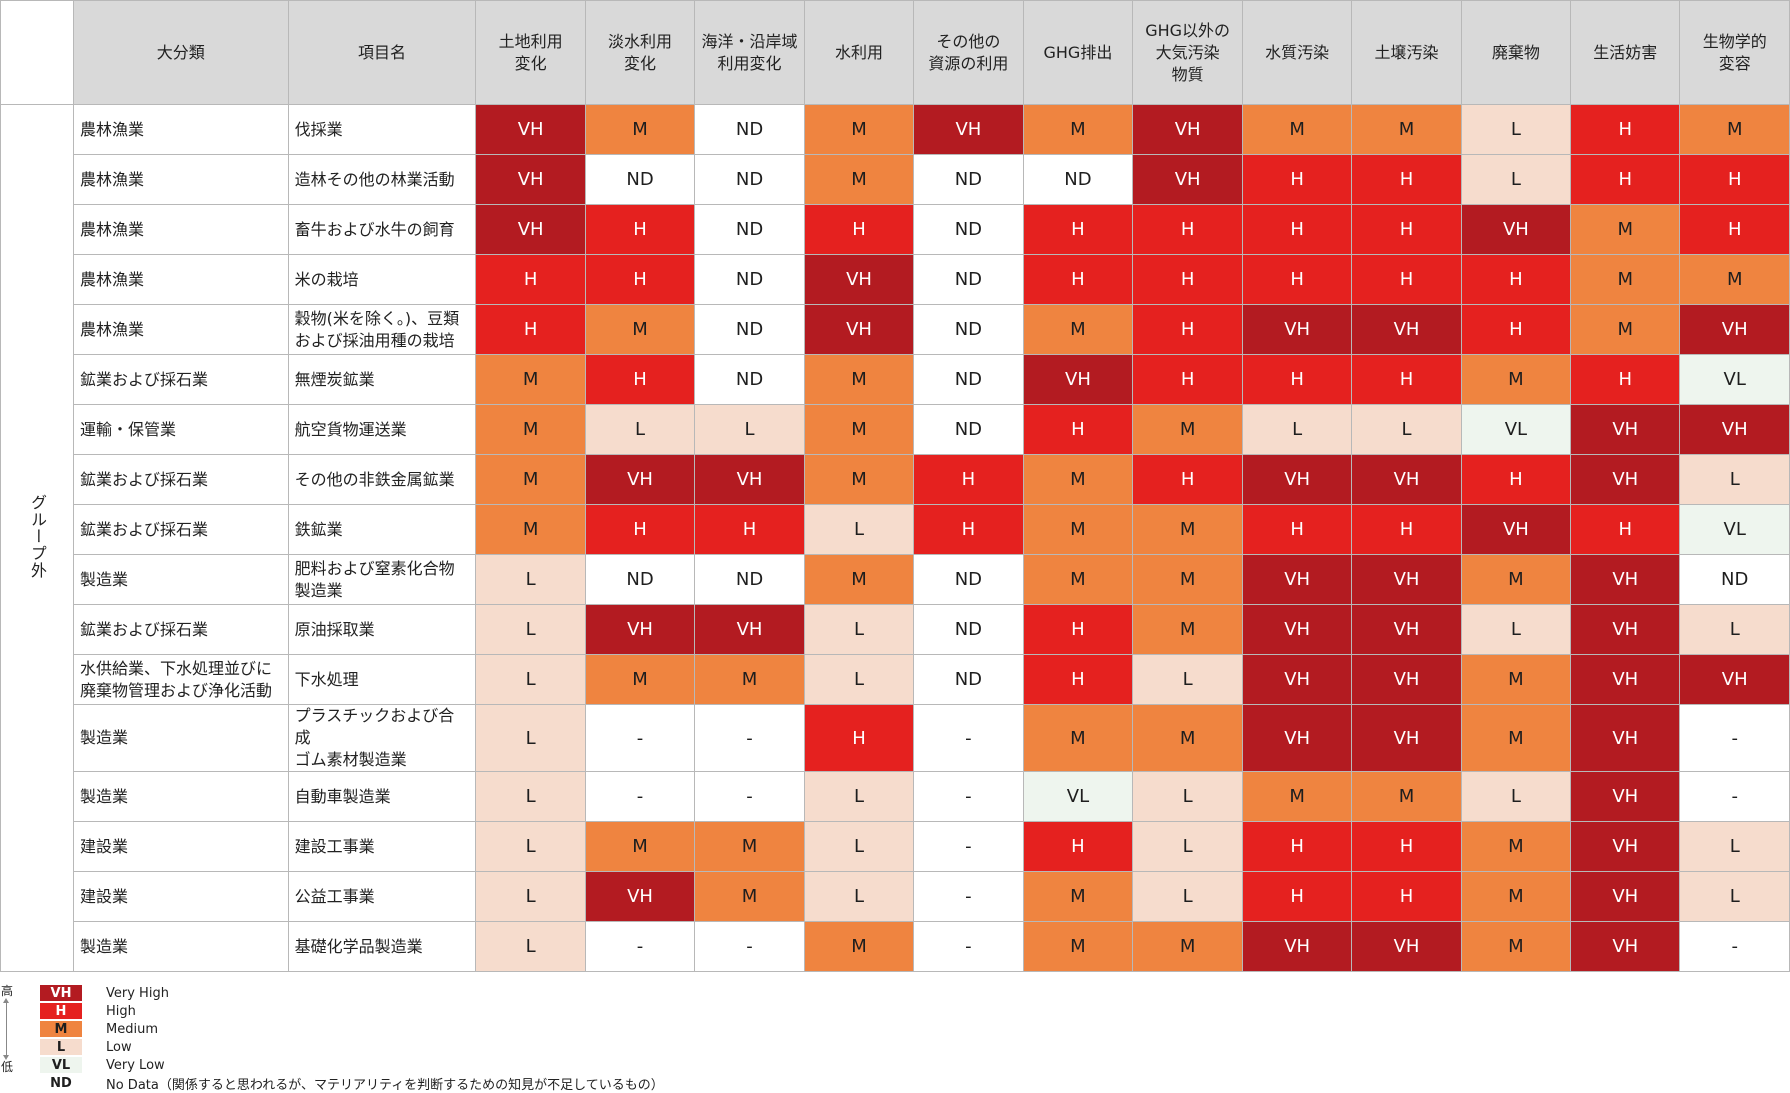 The width and height of the screenshot is (1790, 1093). I want to click on category-cell: 水供給業、下水処理並びに 廃棄物管理および浄化活動, so click(181, 679).